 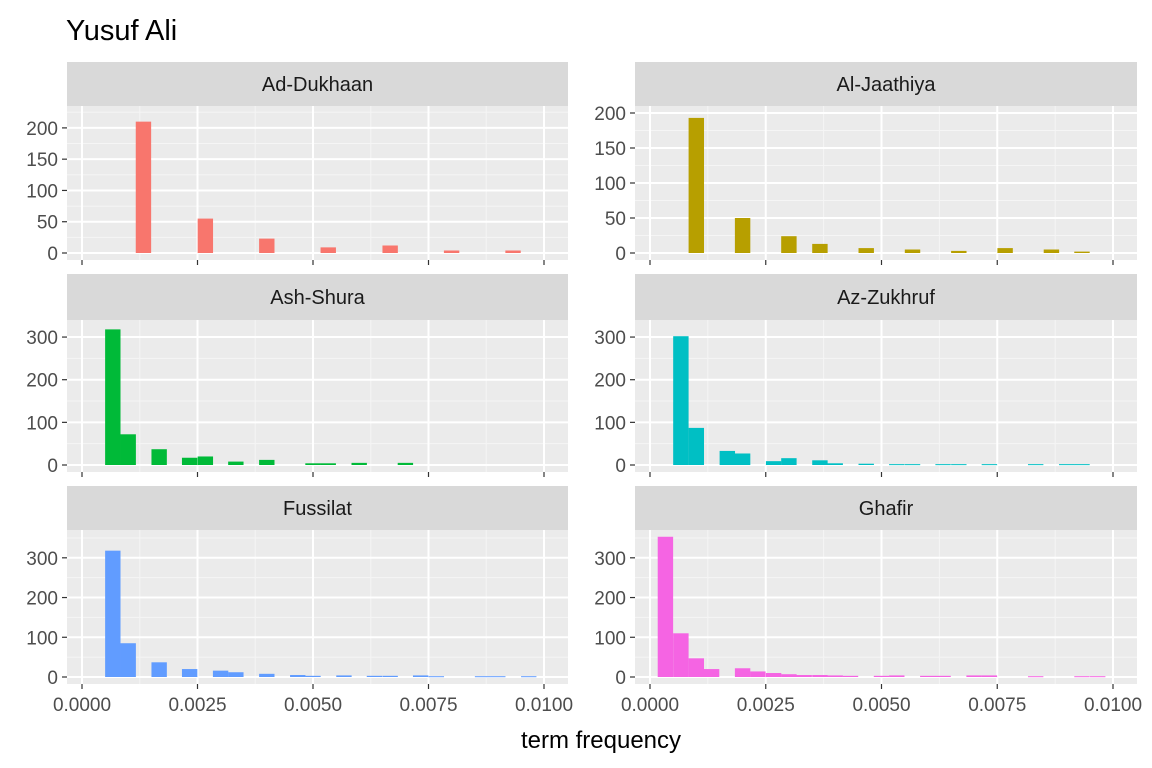 What do you see at coordinates (650, 705) in the screenshot?
I see `x-tick-label: 0.0000` at bounding box center [650, 705].